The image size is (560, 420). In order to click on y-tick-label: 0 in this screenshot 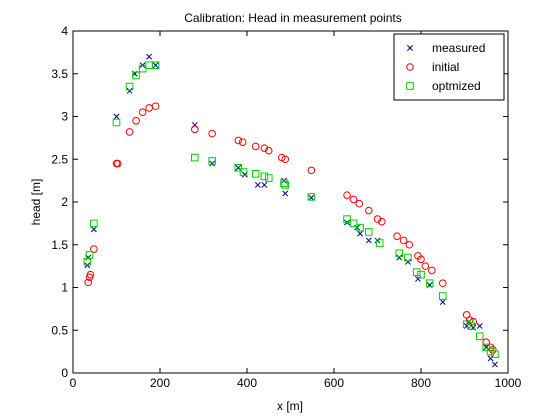, I will do `click(64, 373)`.